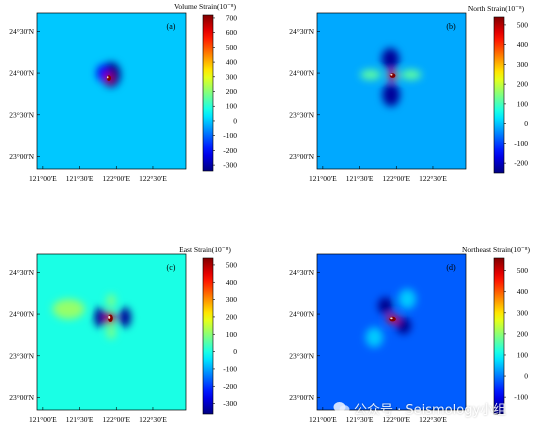 This screenshot has width=553, height=432. What do you see at coordinates (341, 408) in the screenshot?
I see `wechat-icon` at bounding box center [341, 408].